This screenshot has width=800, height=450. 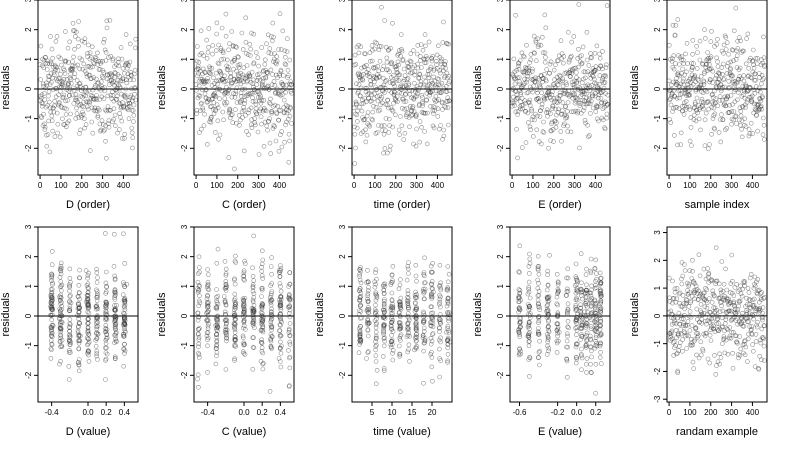 I want to click on x-tick-label: 300, so click(x=575, y=185).